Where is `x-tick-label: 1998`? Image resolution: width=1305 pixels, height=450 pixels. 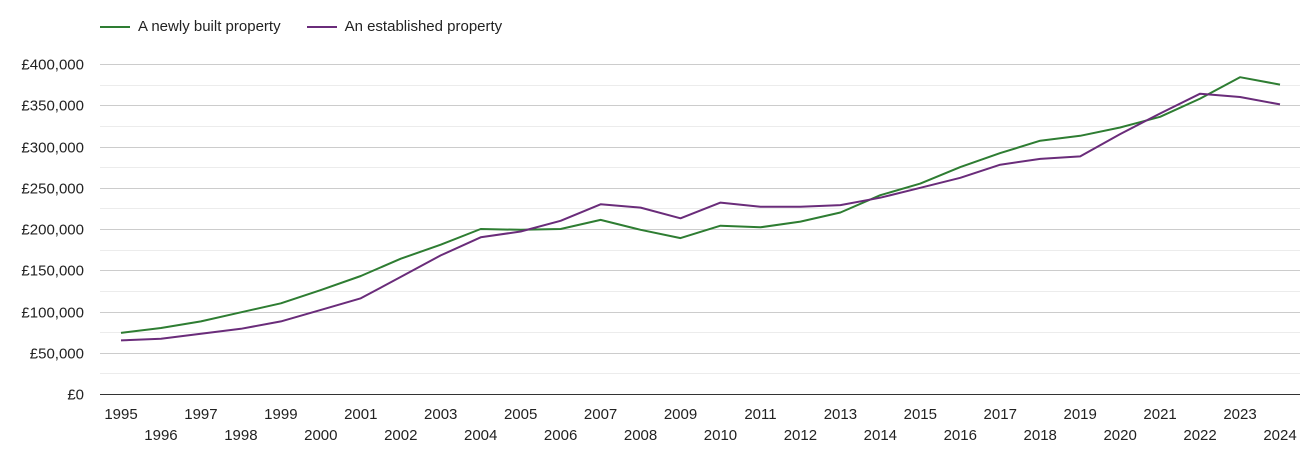 x-tick-label: 1998 is located at coordinates (240, 435).